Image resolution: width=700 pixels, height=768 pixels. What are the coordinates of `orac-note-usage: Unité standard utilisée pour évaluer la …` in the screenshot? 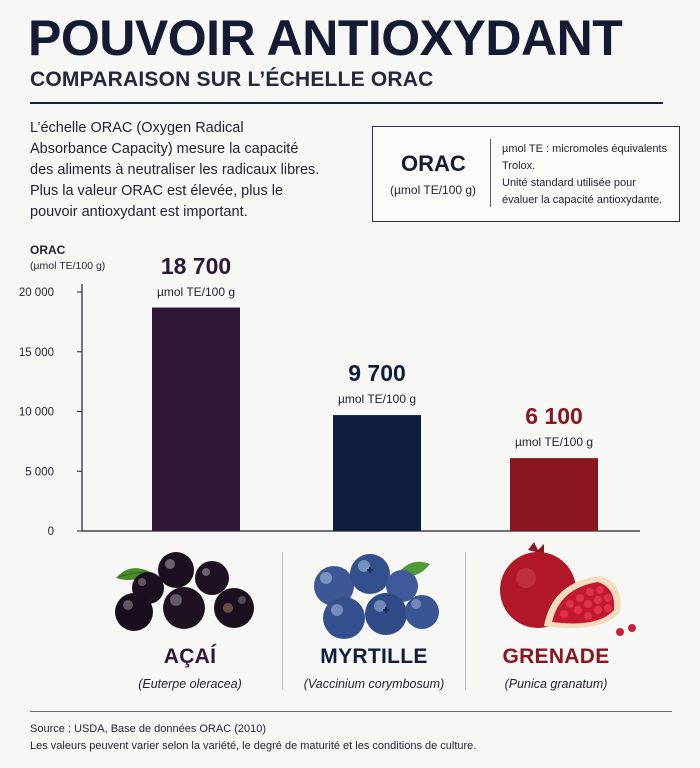 It's located at (582, 191).